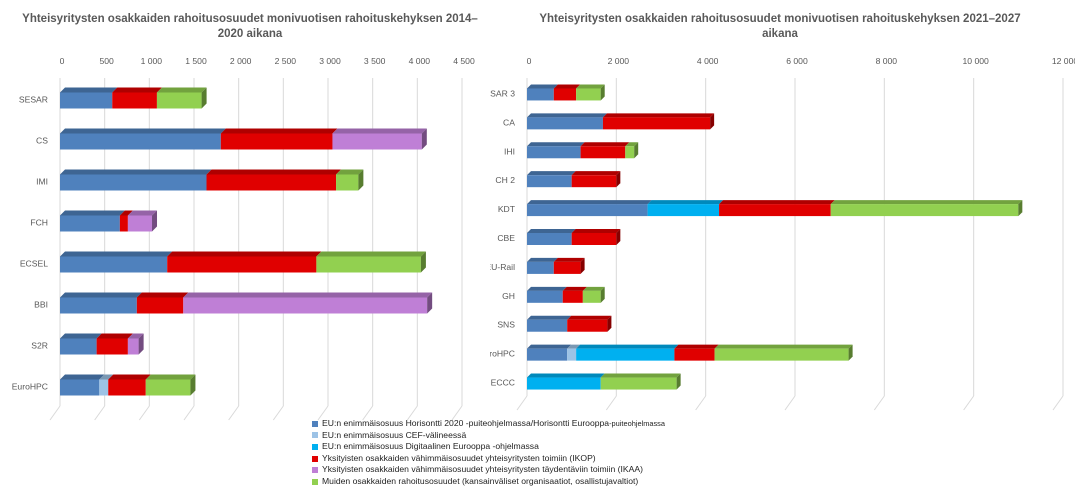  What do you see at coordinates (683, 210) in the screenshot?
I see `bar-kdt-digital` at bounding box center [683, 210].